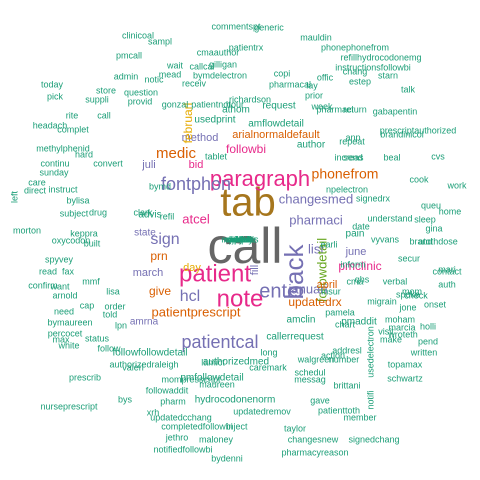 This screenshot has width=480, height=480. Describe the element at coordinates (447, 269) in the screenshot. I see `word-mari: mari` at that location.